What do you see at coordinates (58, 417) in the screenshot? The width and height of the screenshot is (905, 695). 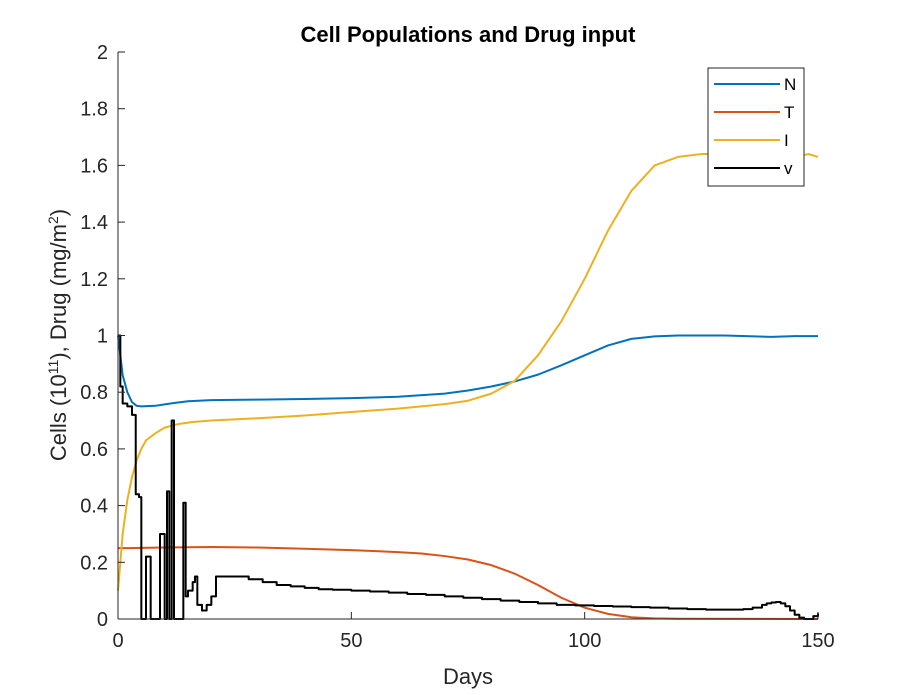 I see `y-label-prefix: Cells (10` at bounding box center [58, 417].